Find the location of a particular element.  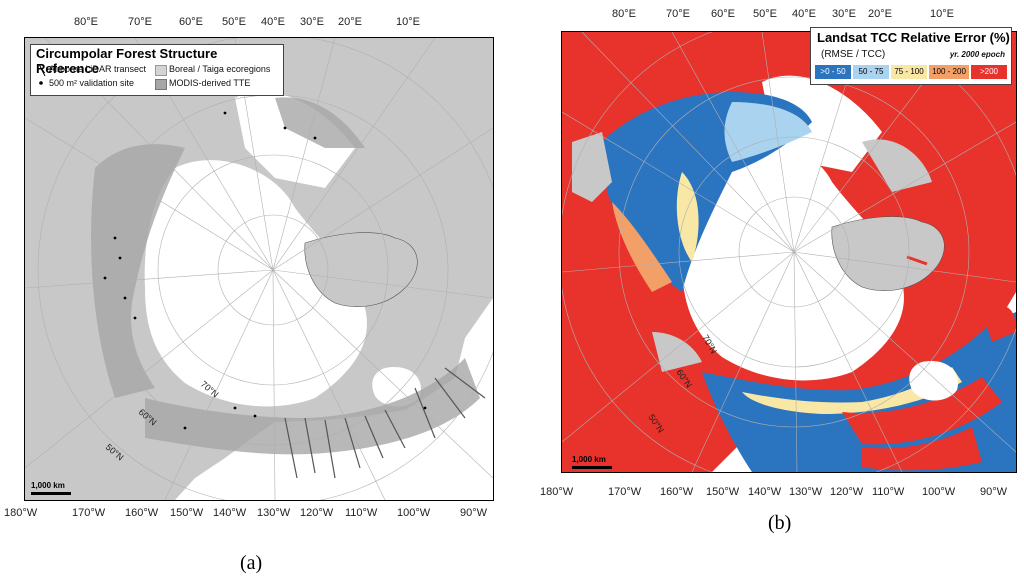

bottom-tick-a-6: 120°W is located at coordinates (317, 513).